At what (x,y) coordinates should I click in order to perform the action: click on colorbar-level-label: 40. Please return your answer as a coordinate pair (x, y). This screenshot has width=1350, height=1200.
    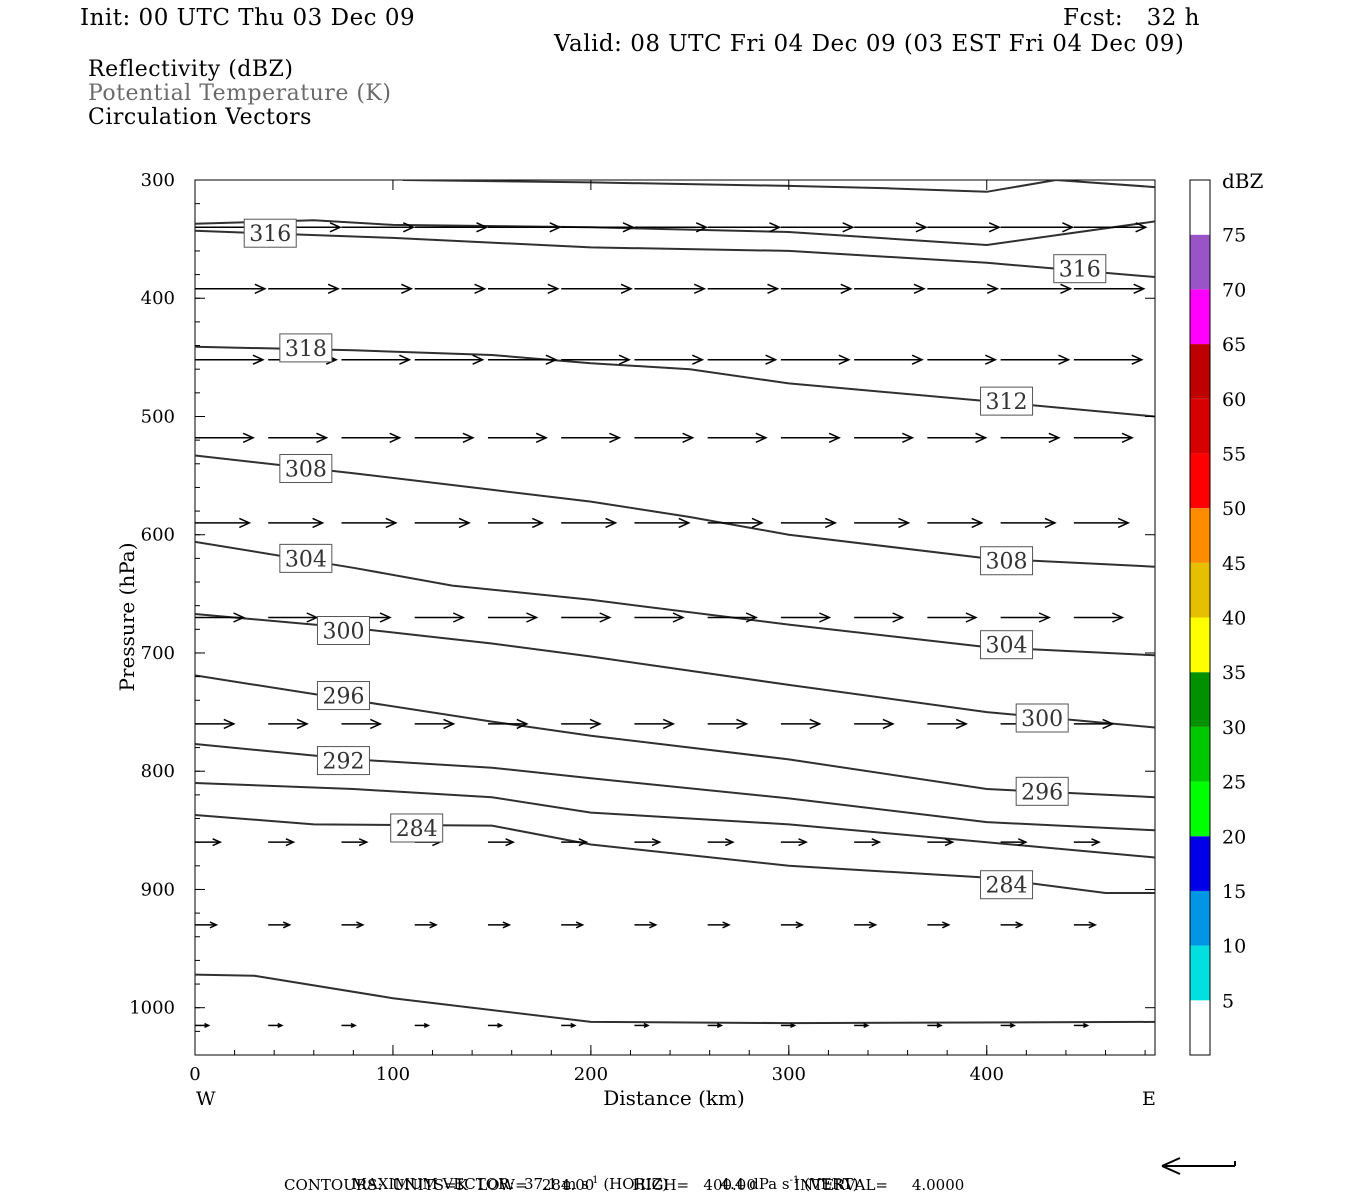
    Looking at the image, I should click on (1234, 619).